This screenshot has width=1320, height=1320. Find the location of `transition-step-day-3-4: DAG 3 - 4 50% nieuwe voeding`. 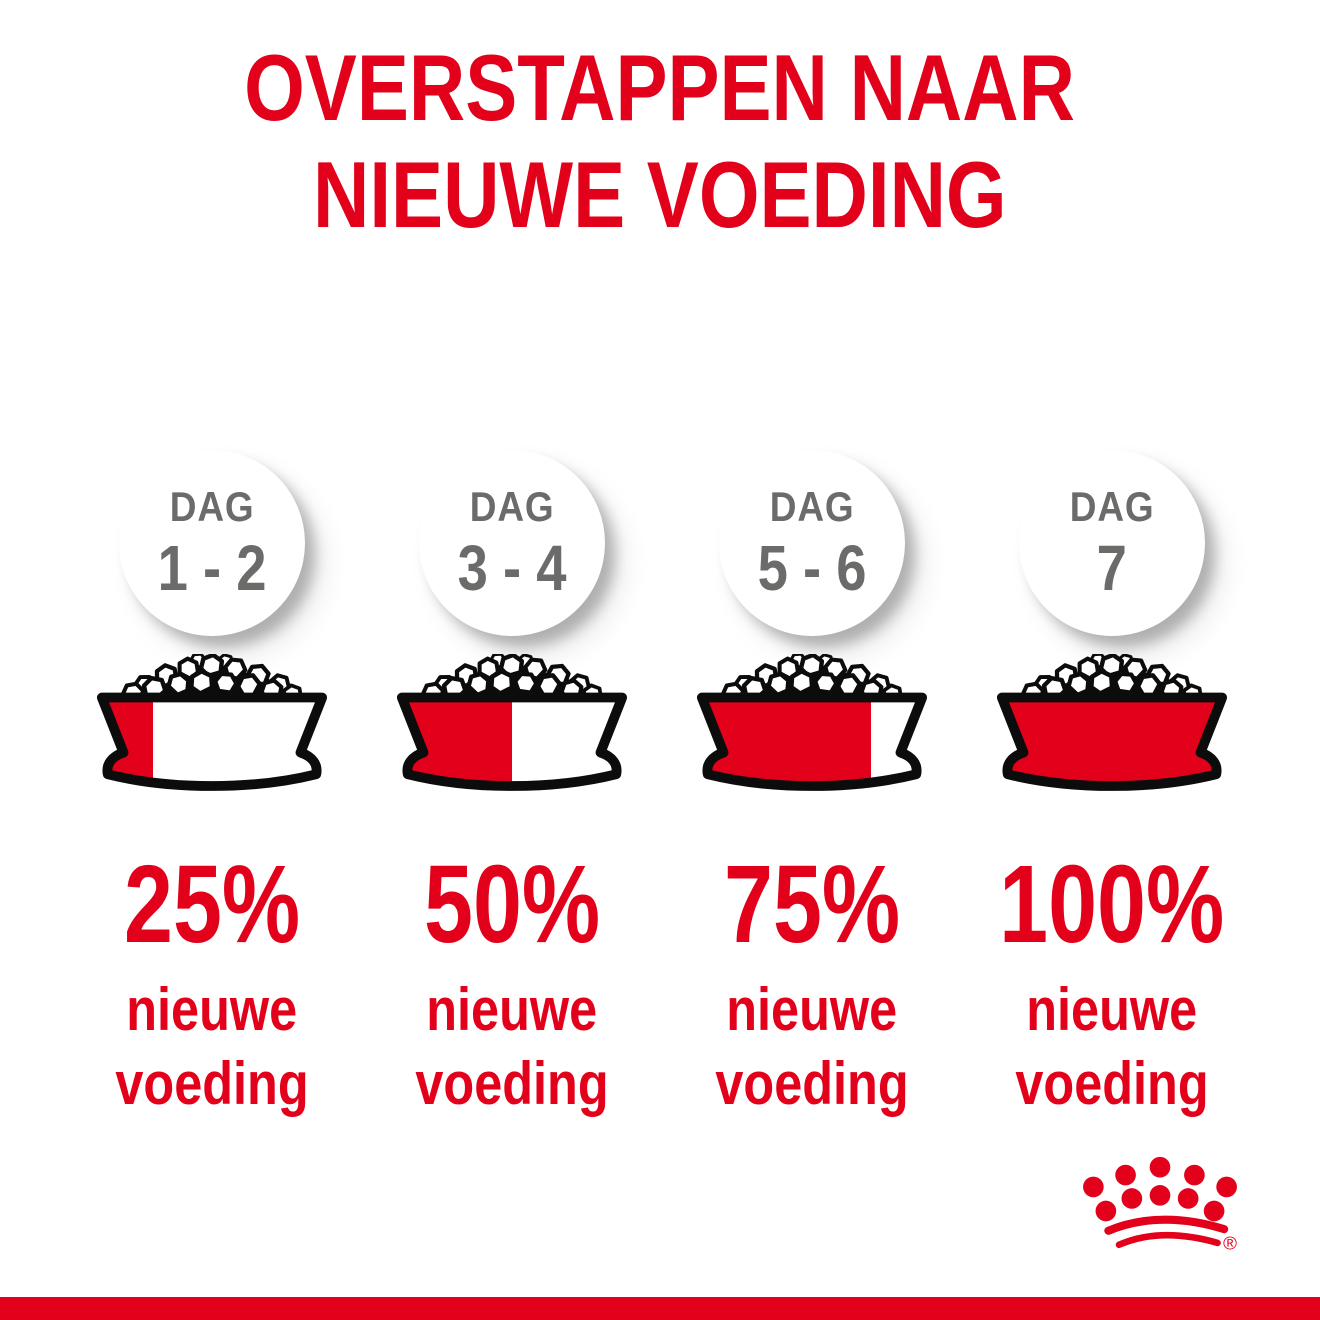

transition-step-day-3-4: DAG 3 - 4 50% nieuwe voeding is located at coordinates (512, 783).